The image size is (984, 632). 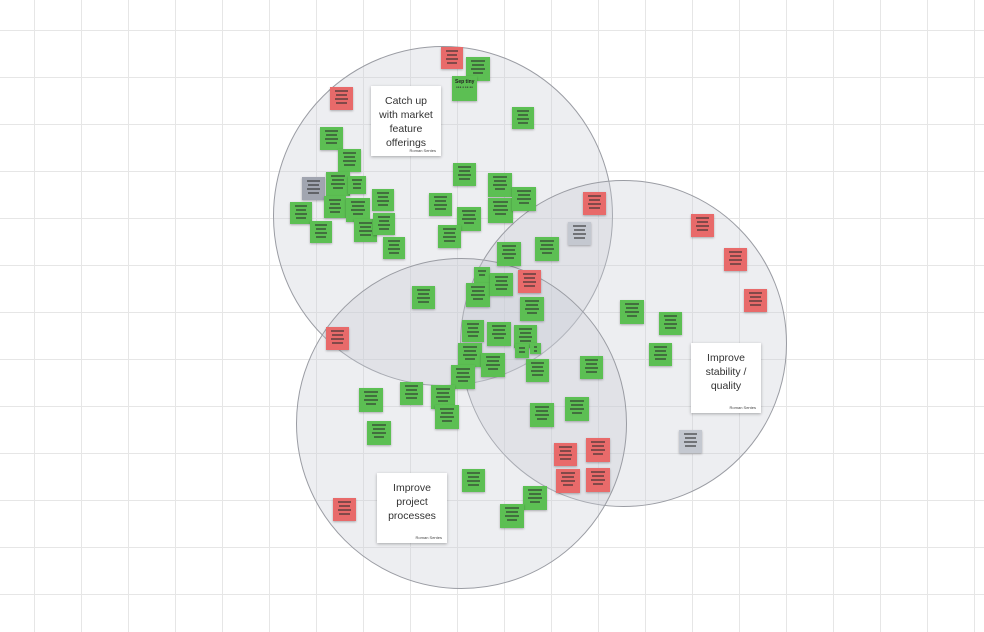 What do you see at coordinates (313, 188) in the screenshot?
I see `sticky-note-grey` at bounding box center [313, 188].